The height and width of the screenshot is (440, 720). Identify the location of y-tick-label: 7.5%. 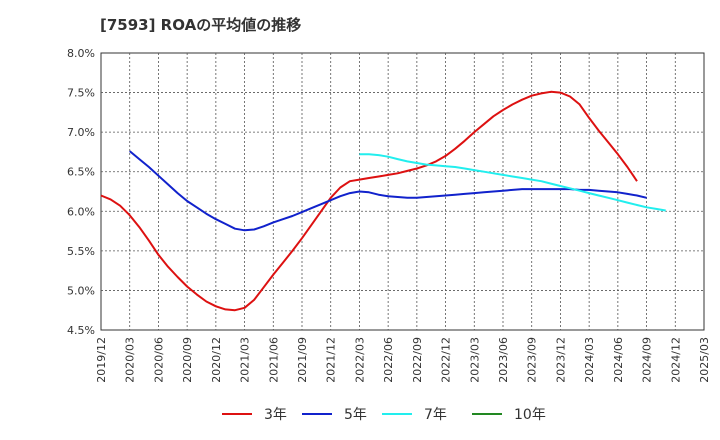
(81, 93).